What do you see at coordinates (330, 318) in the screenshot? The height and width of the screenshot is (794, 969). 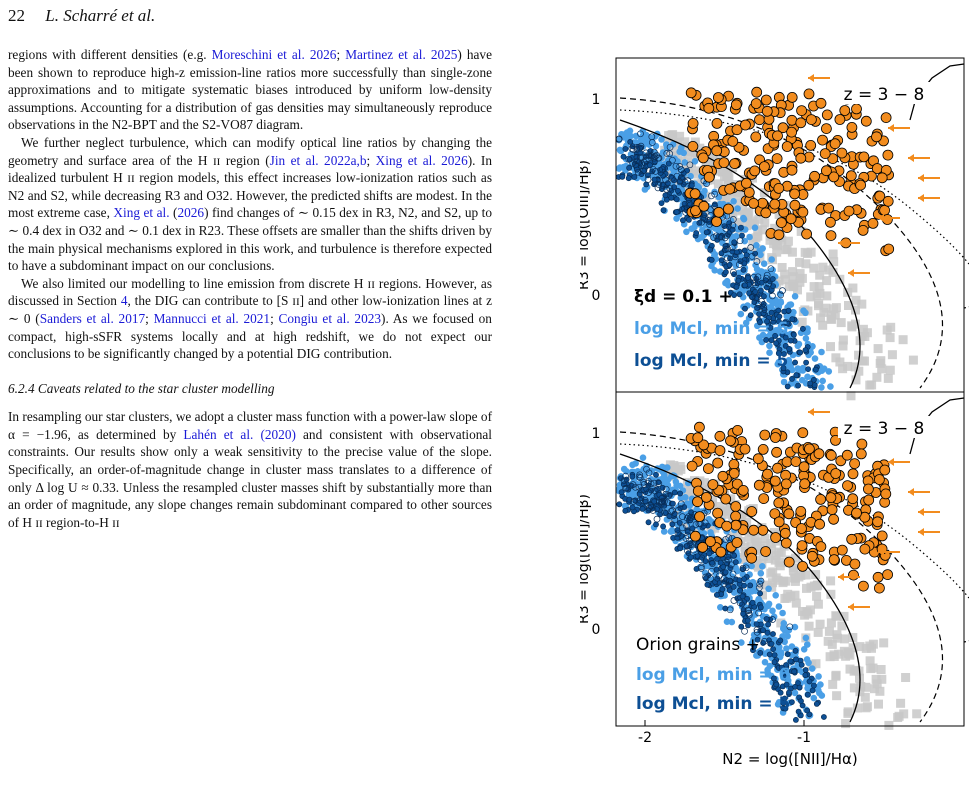 I see `citation-link: Congiu et al. 2023` at bounding box center [330, 318].